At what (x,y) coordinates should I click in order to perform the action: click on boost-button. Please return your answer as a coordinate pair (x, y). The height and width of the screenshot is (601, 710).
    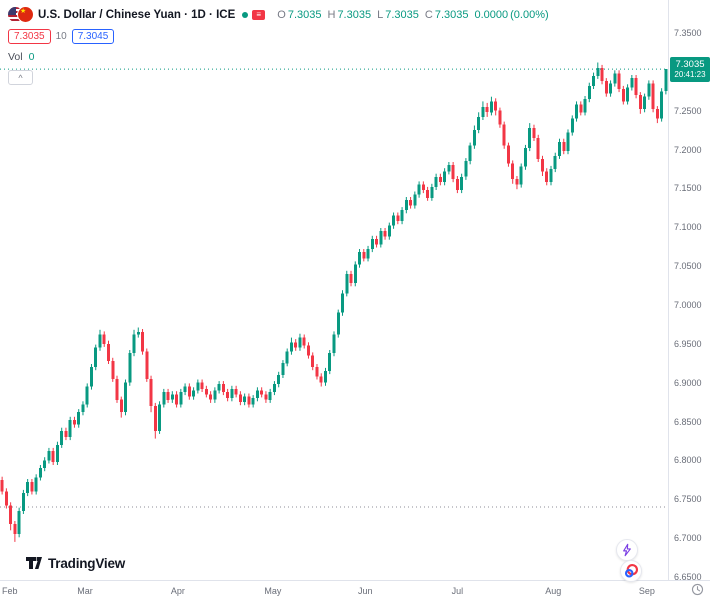
    Looking at the image, I should click on (627, 550).